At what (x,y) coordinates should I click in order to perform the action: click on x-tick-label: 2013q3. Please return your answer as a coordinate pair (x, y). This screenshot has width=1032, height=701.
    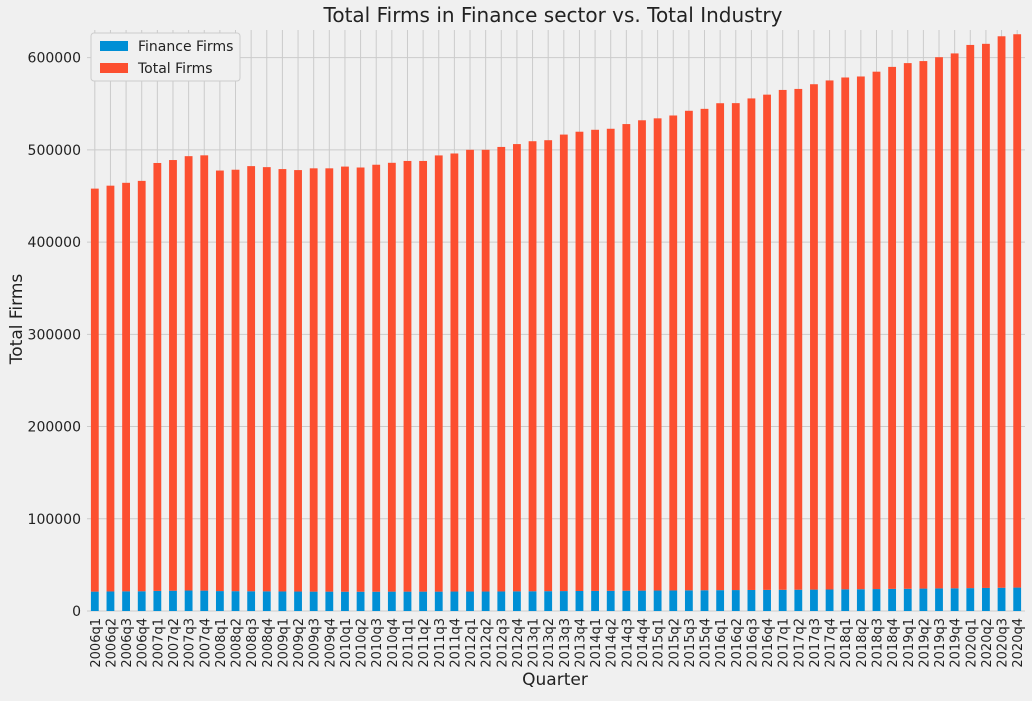
    Looking at the image, I should click on (565, 643).